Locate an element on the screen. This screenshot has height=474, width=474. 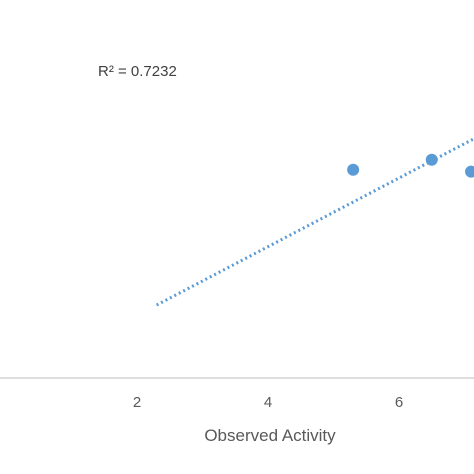
x-tick-labels: 2468 is located at coordinates (268, 402).